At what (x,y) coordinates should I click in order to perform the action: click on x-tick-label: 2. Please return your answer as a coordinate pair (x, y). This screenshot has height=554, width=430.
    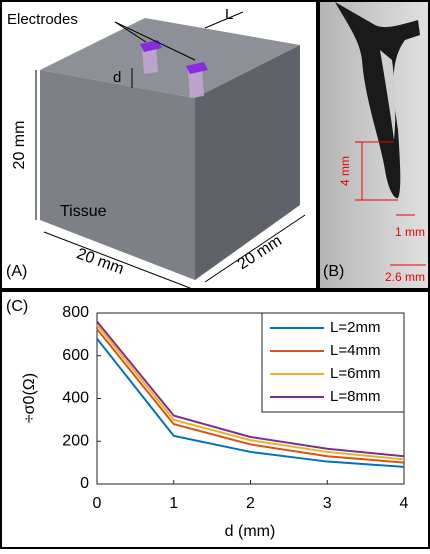
    Looking at the image, I should click on (250, 503).